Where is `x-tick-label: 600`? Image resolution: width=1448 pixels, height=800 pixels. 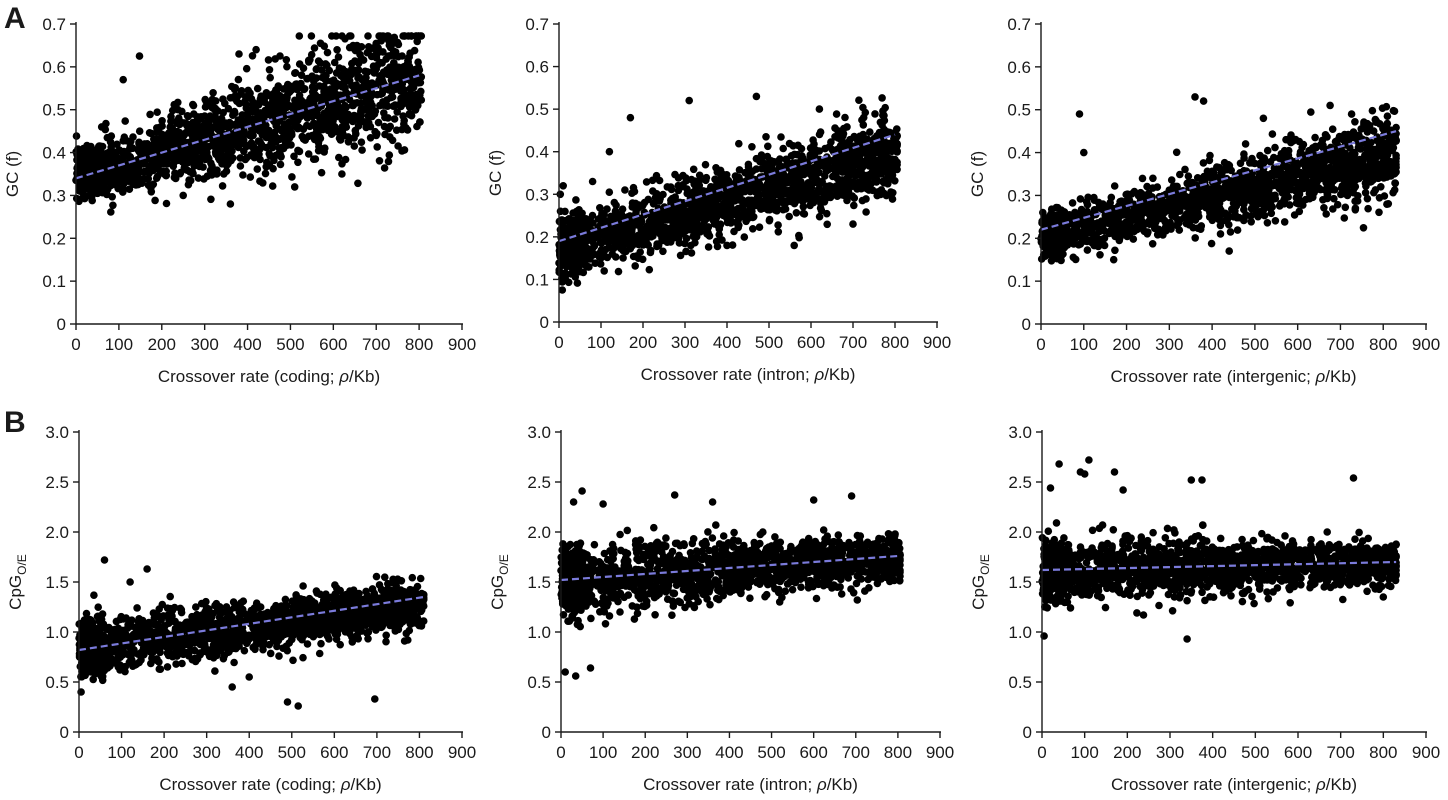 x-tick-label: 600 is located at coordinates (333, 344).